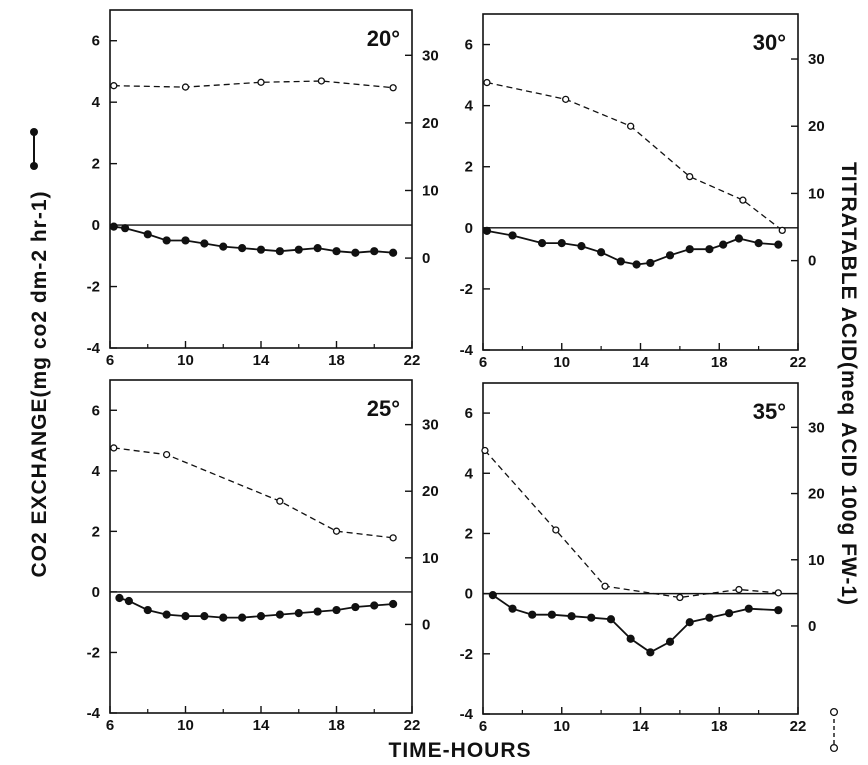 The width and height of the screenshot is (868, 765). Describe the element at coordinates (383, 38) in the screenshot. I see `panel-temperature-label: 20°` at that location.